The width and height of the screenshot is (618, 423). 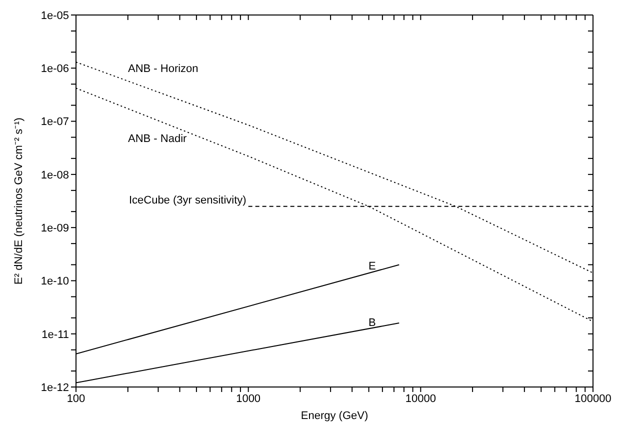 What do you see at coordinates (19, 201) in the screenshot?
I see `y-axis-title: E² dN/dE (neutrinos GeV cm⁻² s⁻¹)` at bounding box center [19, 201].